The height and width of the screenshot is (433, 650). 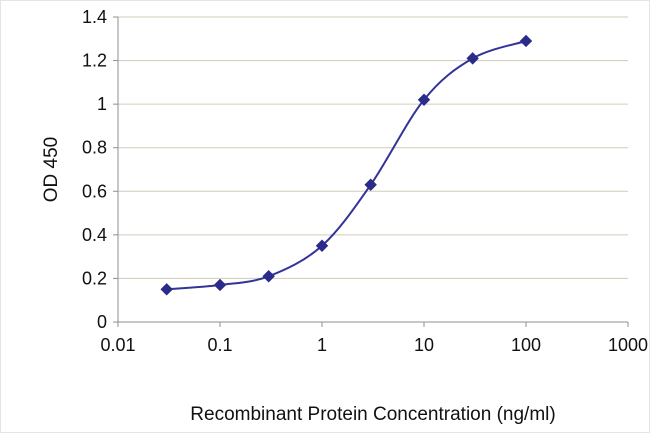 What do you see at coordinates (94, 191) in the screenshot?
I see `y-axis-tick-label: 0.6` at bounding box center [94, 191].